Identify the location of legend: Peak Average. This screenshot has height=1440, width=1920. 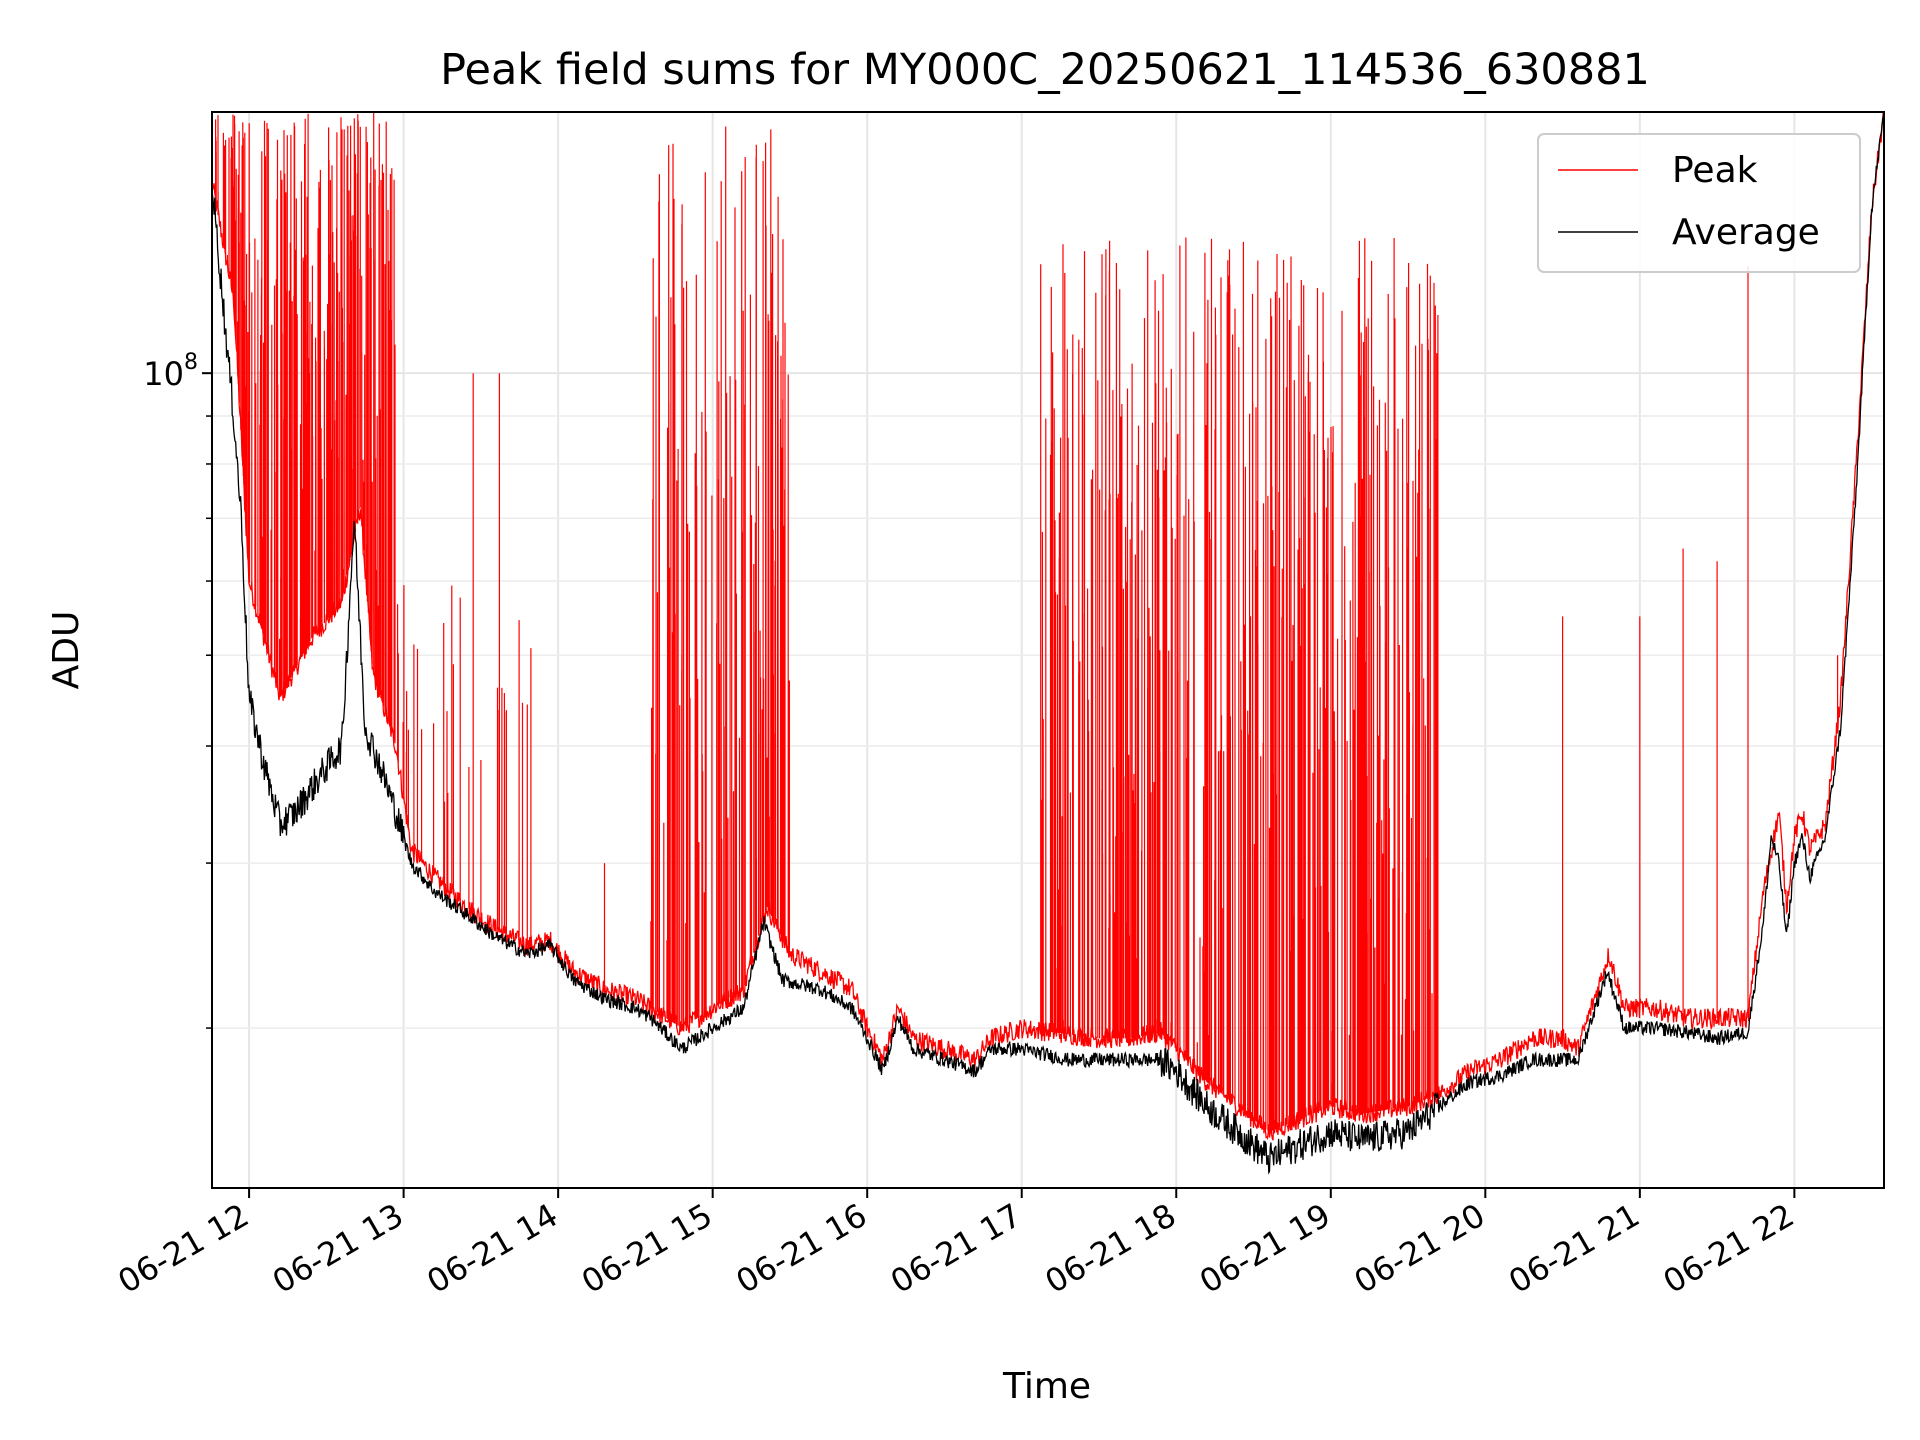
(1699, 203).